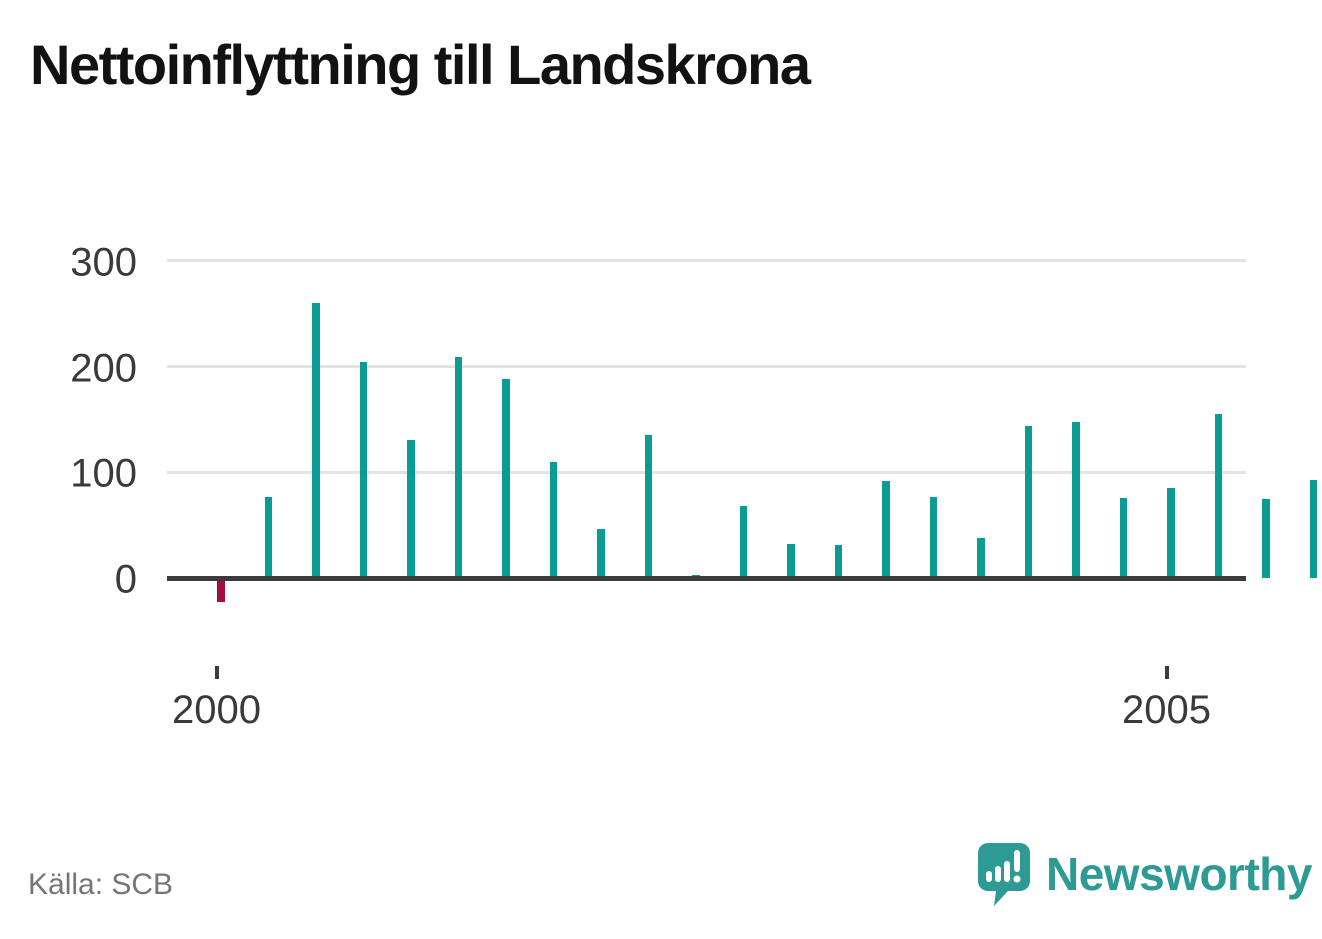  Describe the element at coordinates (1179, 874) in the screenshot. I see `newsworthy-wordmark: Newsworthy` at that location.